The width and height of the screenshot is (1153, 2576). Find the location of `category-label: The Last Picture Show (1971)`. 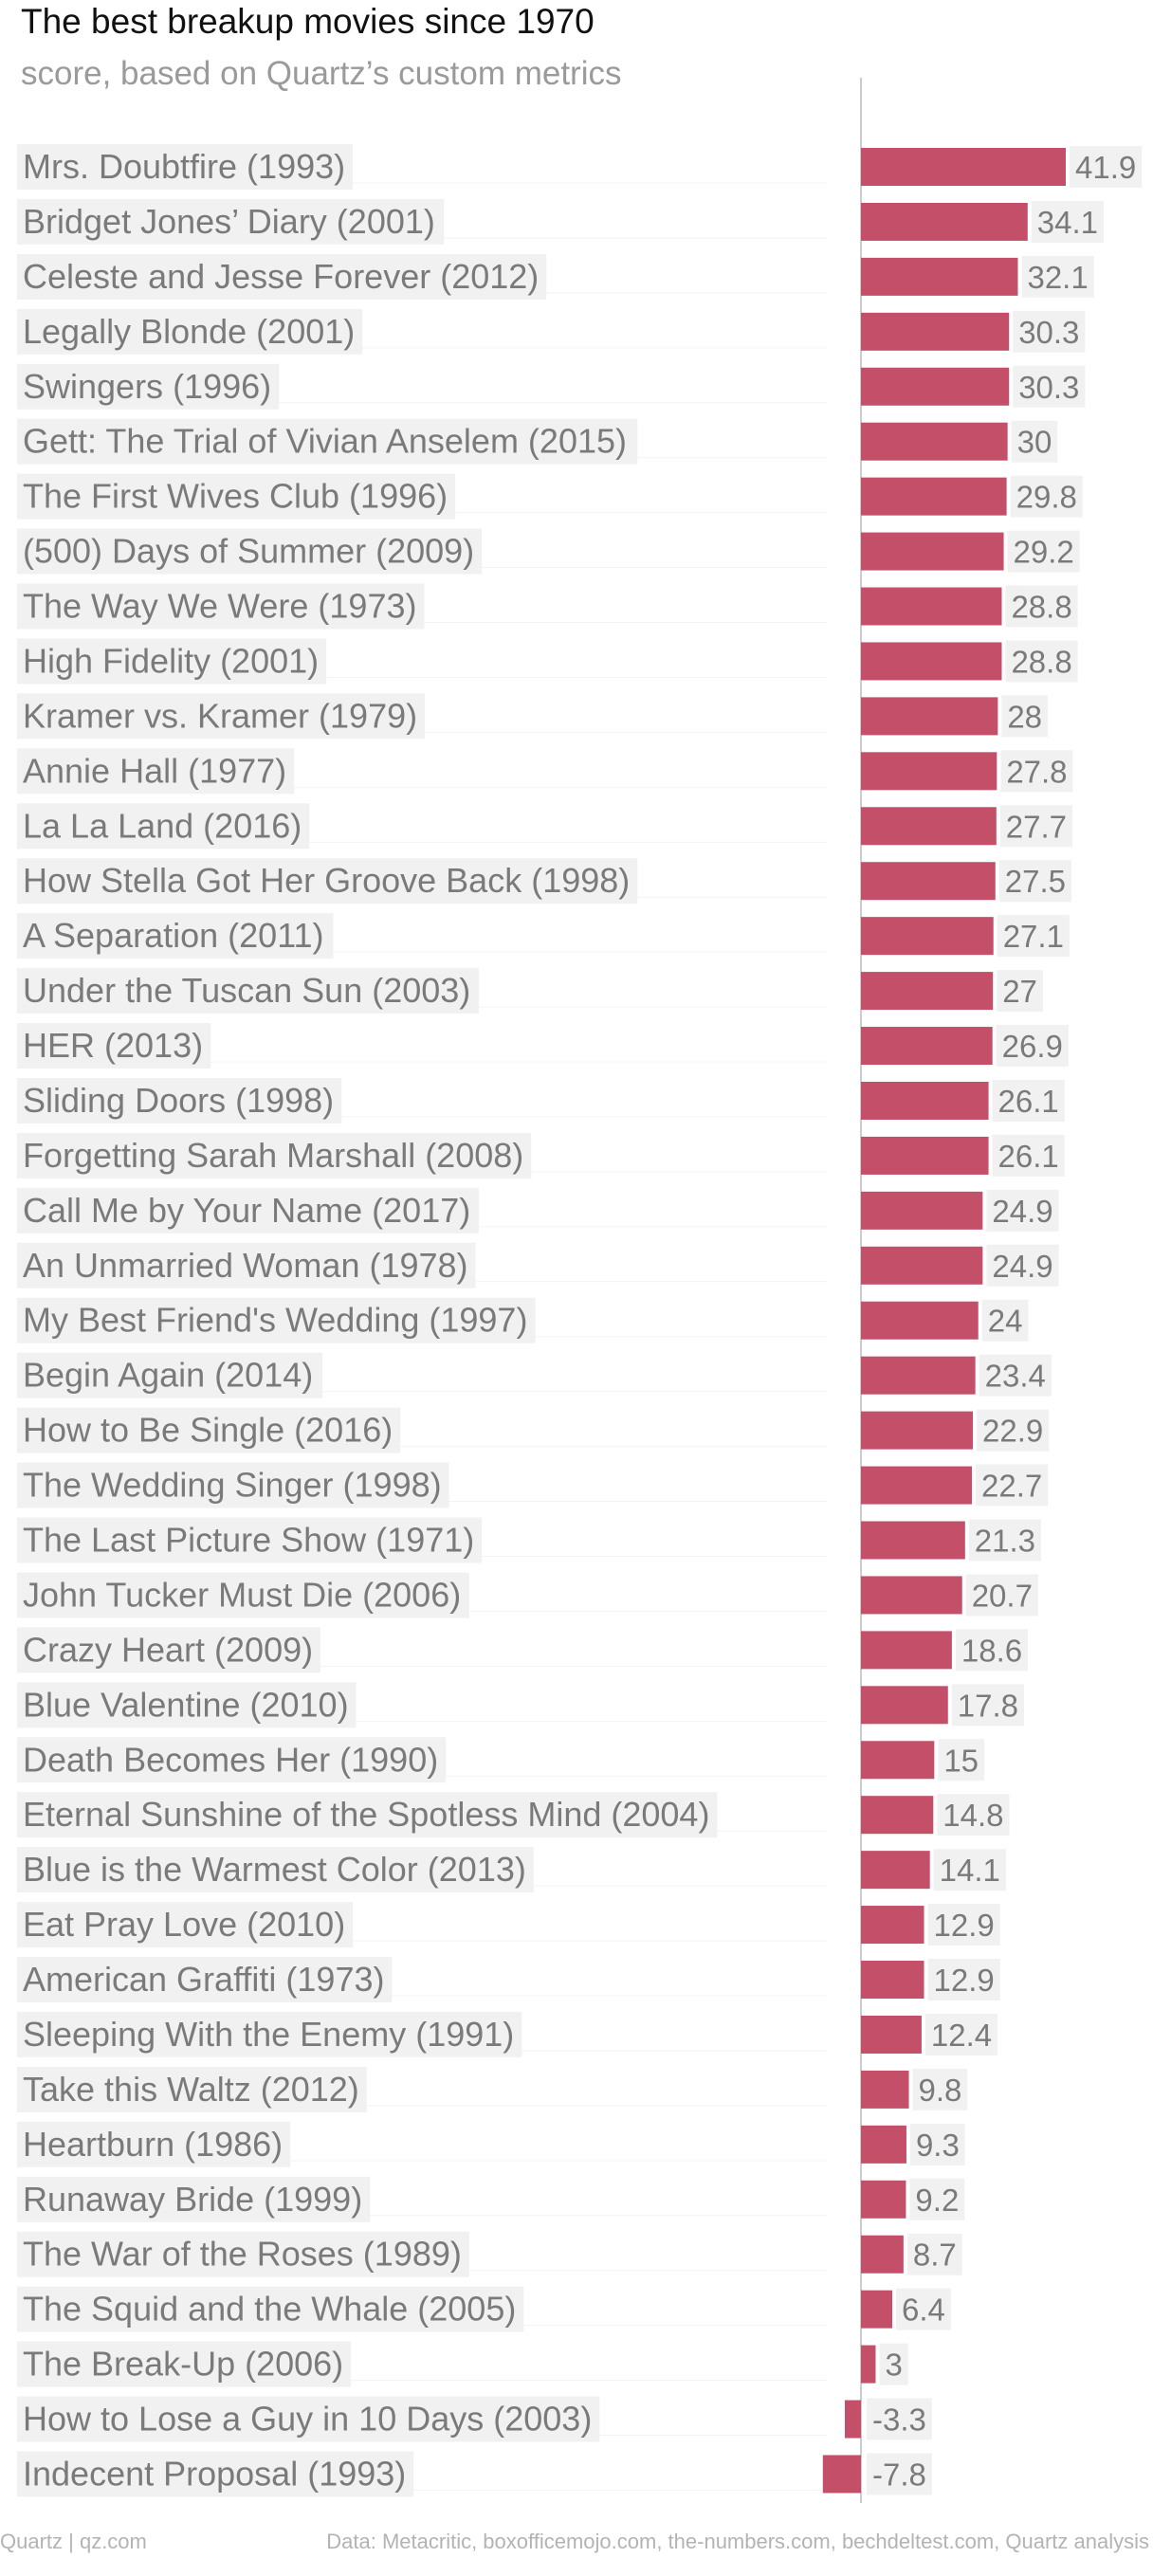

category-label: The Last Picture Show (1971) is located at coordinates (248, 1540).